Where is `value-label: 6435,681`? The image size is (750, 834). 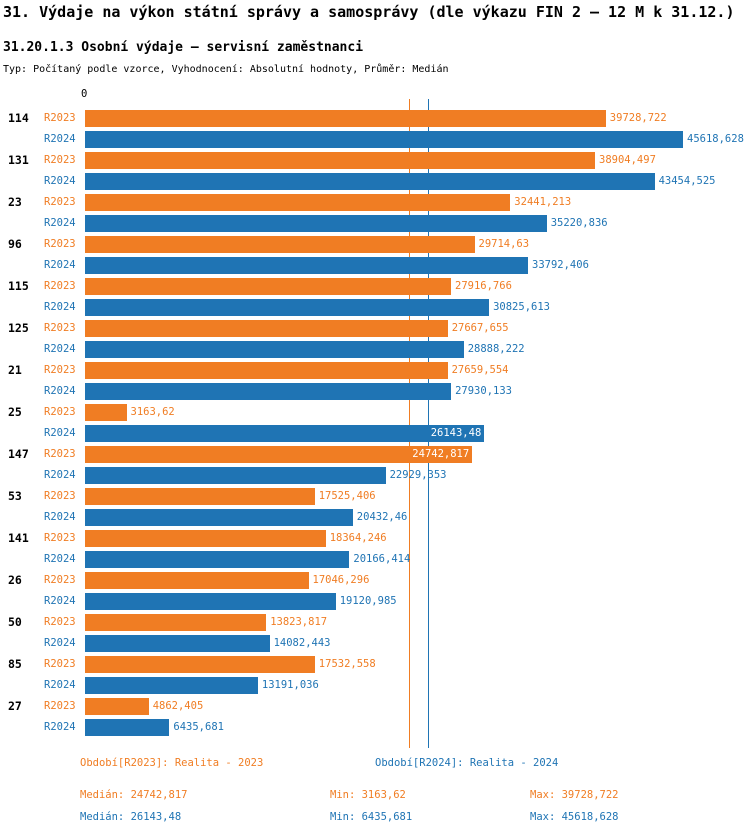 value-label: 6435,681 is located at coordinates (198, 727).